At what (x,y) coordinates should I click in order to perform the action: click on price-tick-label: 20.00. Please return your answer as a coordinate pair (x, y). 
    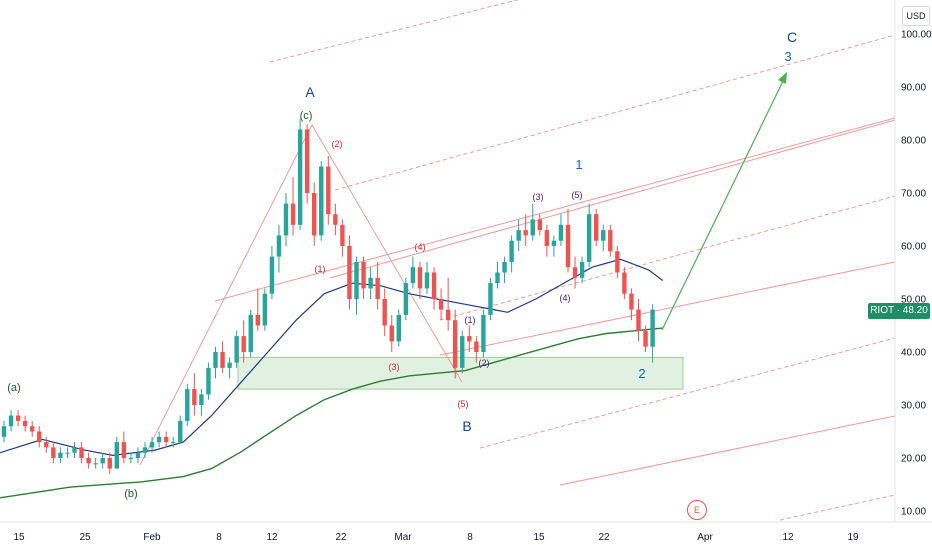
    Looking at the image, I should click on (913, 459).